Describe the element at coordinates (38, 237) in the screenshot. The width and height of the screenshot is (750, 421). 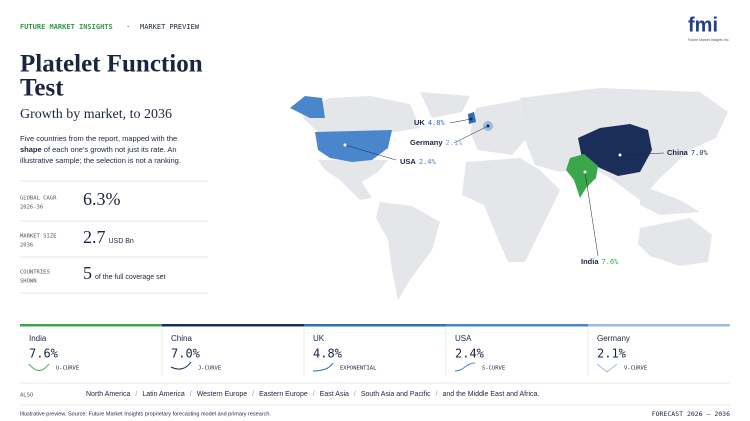
I see `stat-label: MARKET SIZE` at that location.